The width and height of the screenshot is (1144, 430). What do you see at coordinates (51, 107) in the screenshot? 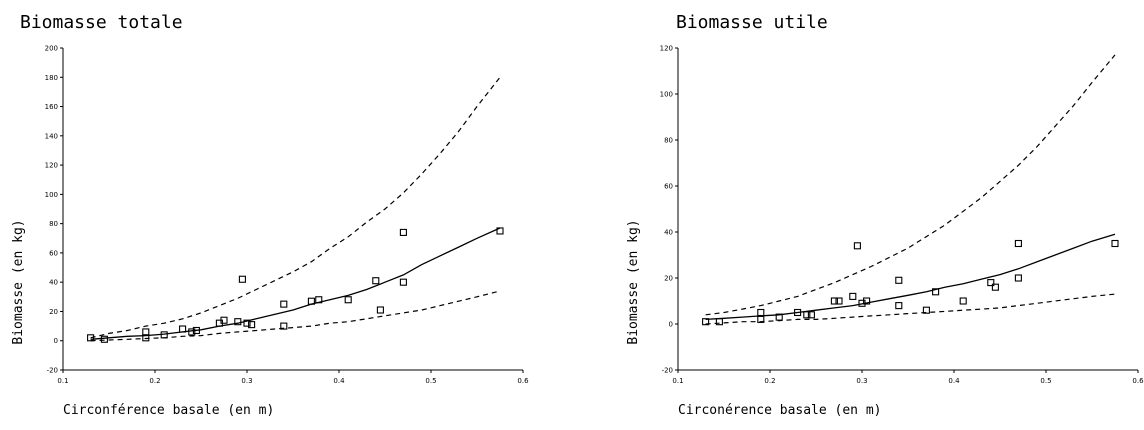
I see `y-tick-label: 160` at bounding box center [51, 107].